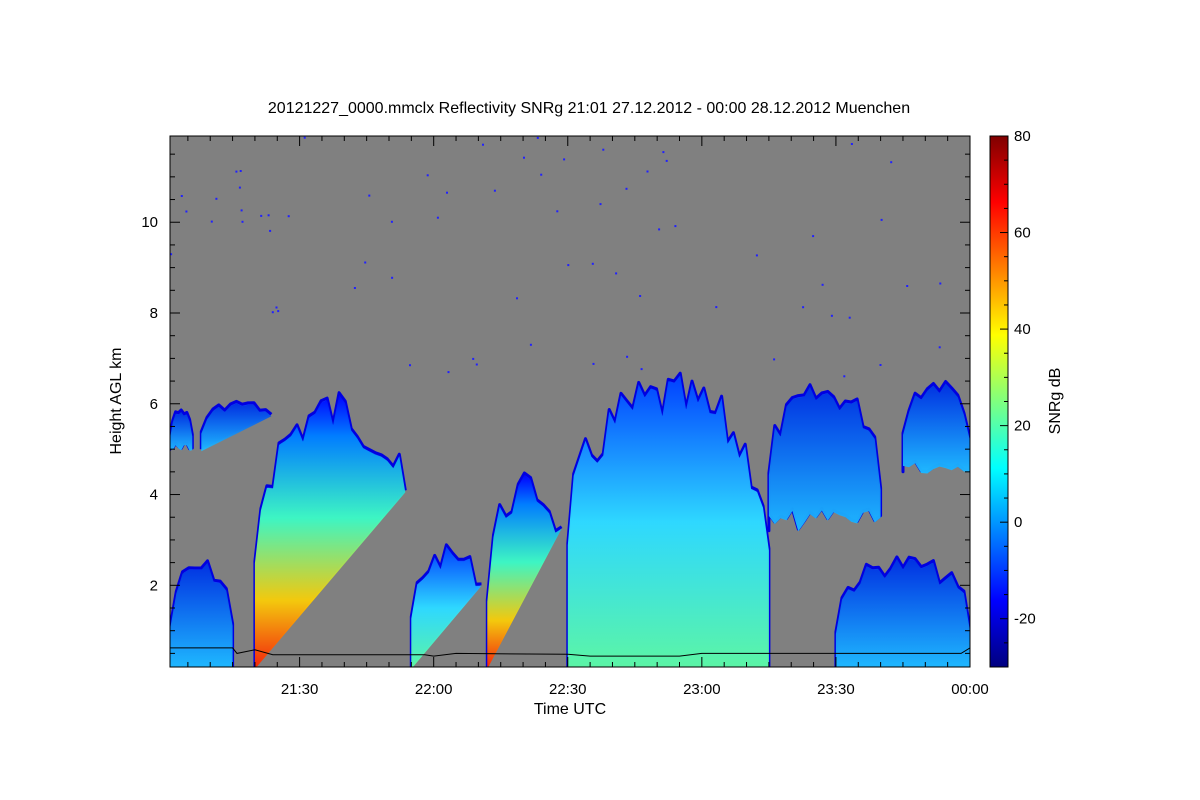 This screenshot has height=800, width=1200. Describe the element at coordinates (836, 689) in the screenshot. I see `x-tick-label: 23:30` at that location.